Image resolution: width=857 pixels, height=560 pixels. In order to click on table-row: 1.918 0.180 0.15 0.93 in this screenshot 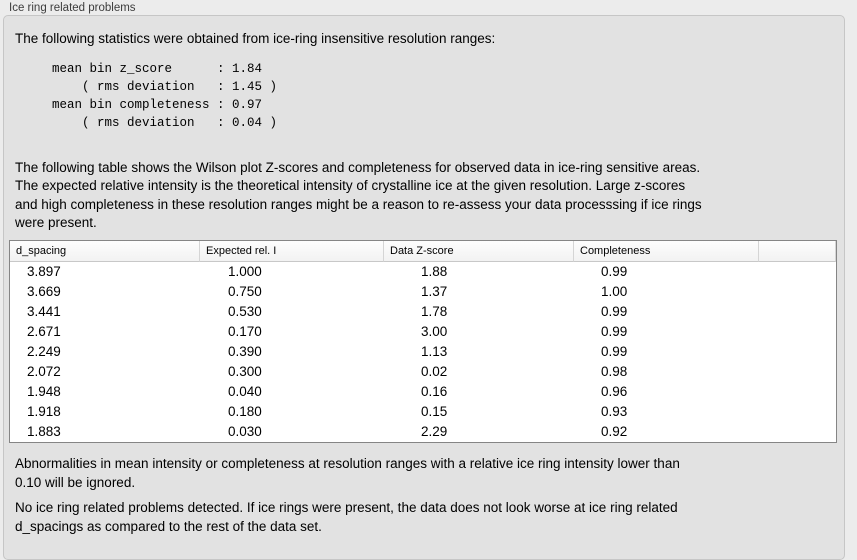, I will do `click(423, 412)`.